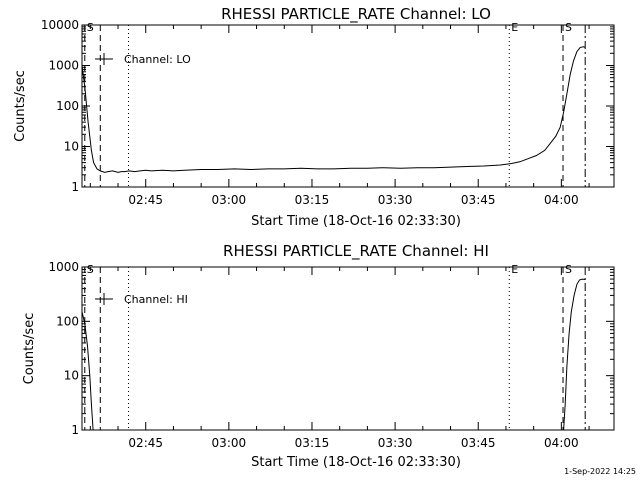 Image resolution: width=640 pixels, height=480 pixels. What do you see at coordinates (356, 251) in the screenshot?
I see `chart-title: RHESSI PARTICLE_RATE Channel: HI` at bounding box center [356, 251].